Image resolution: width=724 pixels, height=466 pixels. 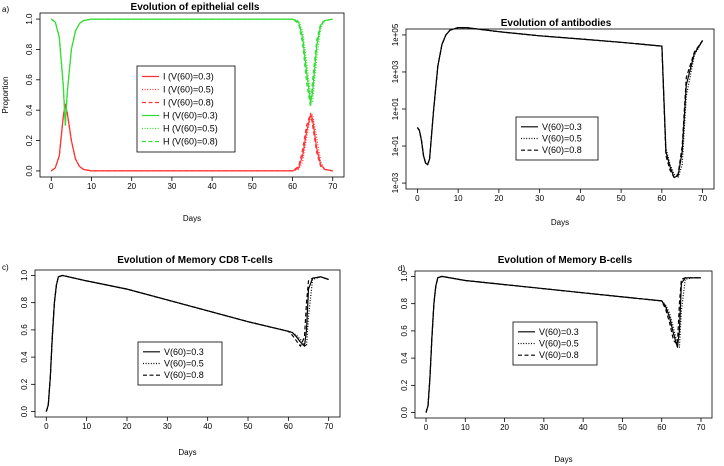 What do you see at coordinates (556, 23) in the screenshot?
I see `chart-title: Evolution of antibodies` at bounding box center [556, 23].